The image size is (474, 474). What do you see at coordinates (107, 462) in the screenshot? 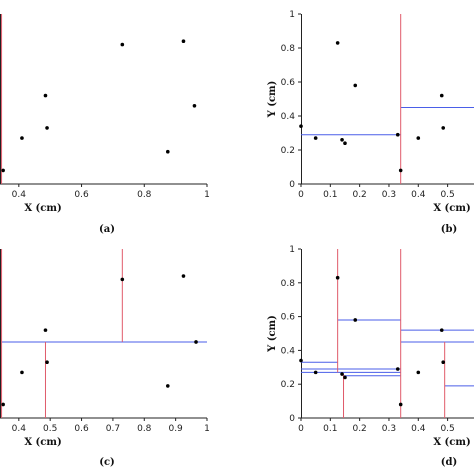
I see `panel-label: (c)` at bounding box center [107, 462].